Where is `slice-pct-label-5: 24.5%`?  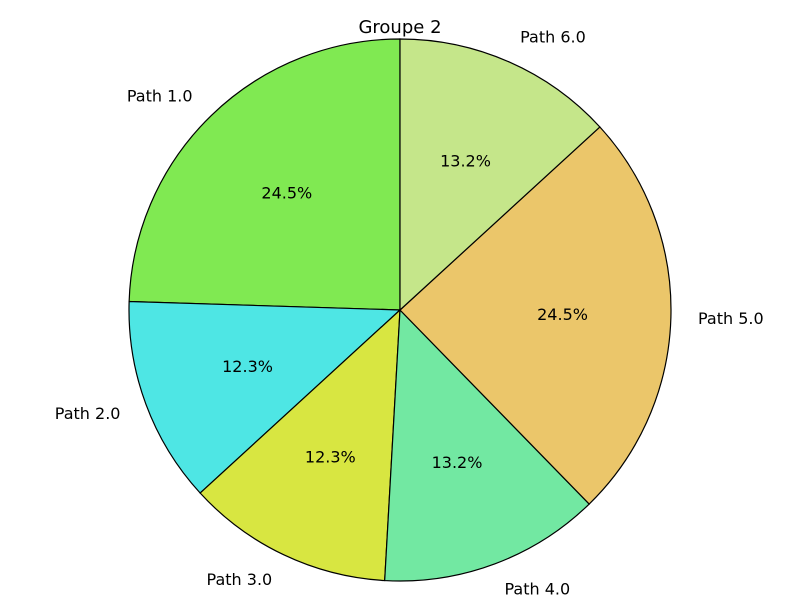
slice-pct-label-5: 24.5% is located at coordinates (562, 314).